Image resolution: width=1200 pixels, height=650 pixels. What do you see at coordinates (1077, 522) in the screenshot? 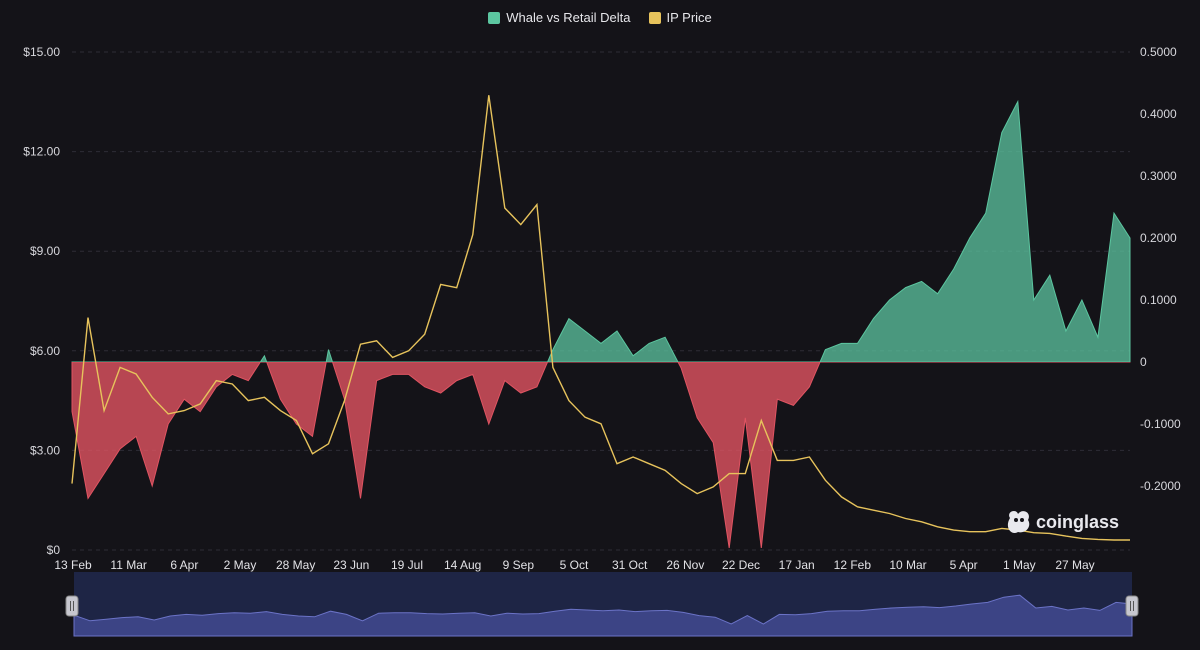
I see `watermark-text: coinglass` at bounding box center [1077, 522].